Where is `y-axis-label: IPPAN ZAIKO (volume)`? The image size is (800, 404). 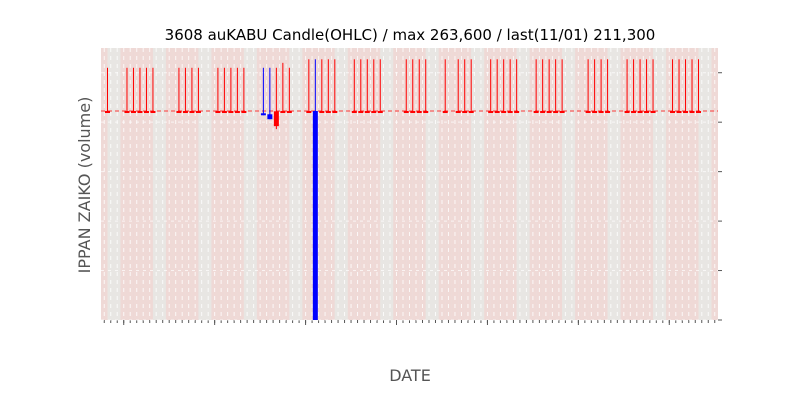 y-axis-label: IPPAN ZAIKO (volume) is located at coordinates (84, 185).